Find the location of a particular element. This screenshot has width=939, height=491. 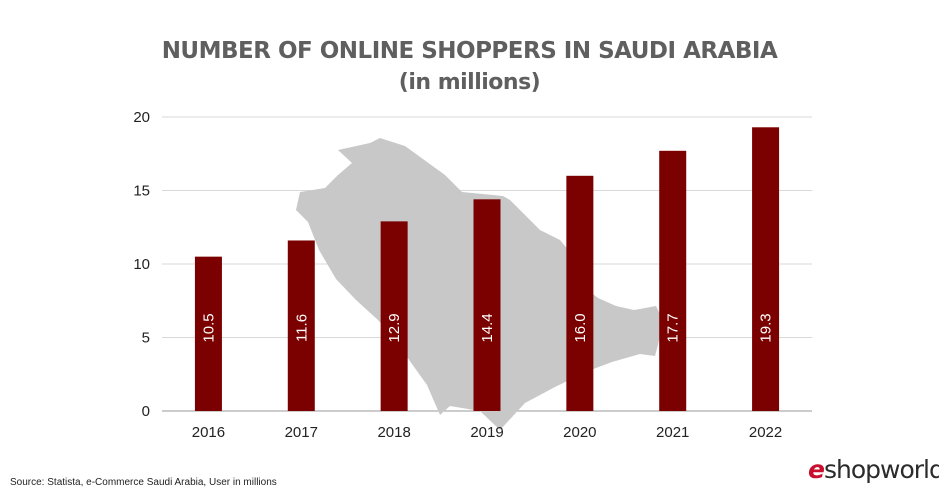

bar-2020 is located at coordinates (580, 293).